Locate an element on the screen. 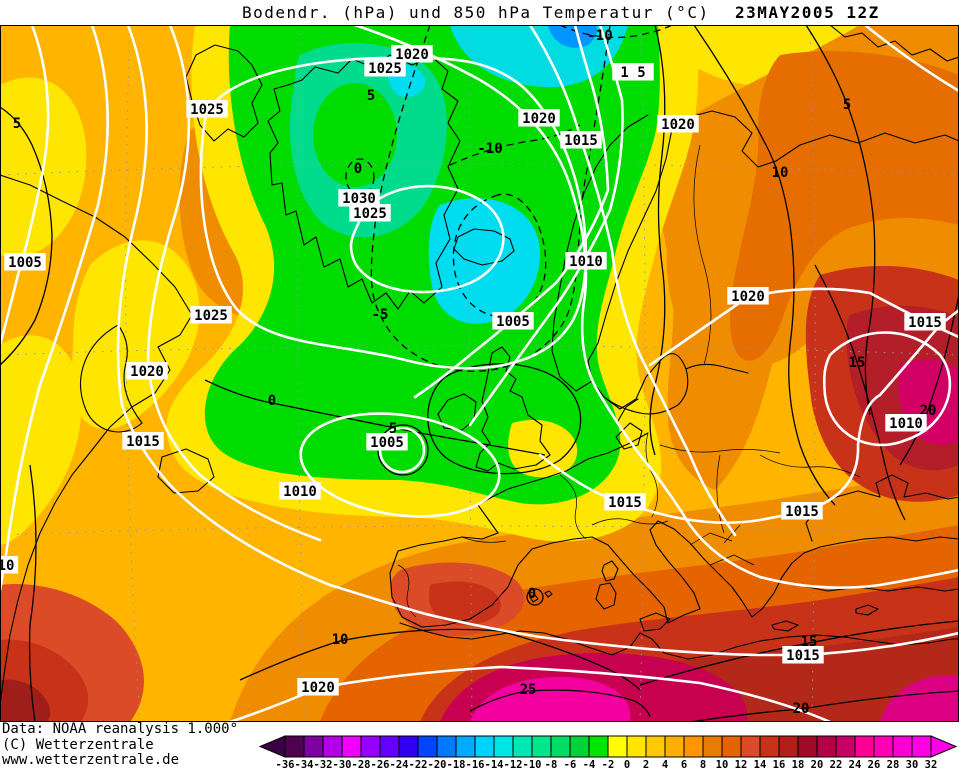 The width and height of the screenshot is (959, 770). colorbar-tick: 0 is located at coordinates (627, 764).